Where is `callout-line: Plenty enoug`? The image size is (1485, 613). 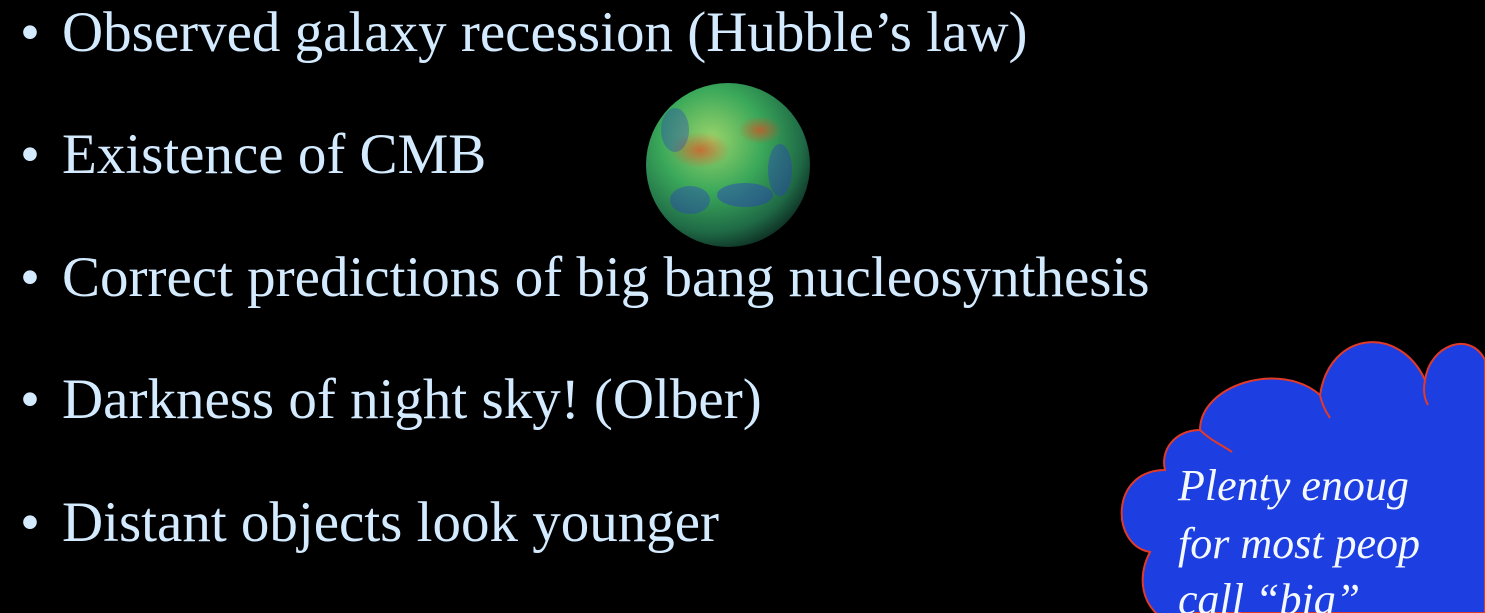
callout-line: Plenty enoug is located at coordinates (1293, 485).